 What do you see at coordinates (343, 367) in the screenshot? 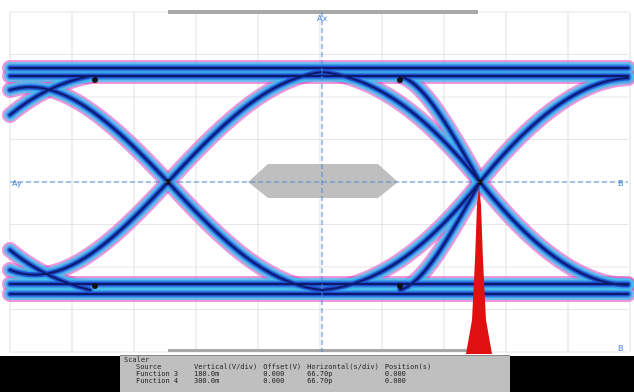
I see `header-horizontal: Horizontal(s/div)` at bounding box center [343, 367].